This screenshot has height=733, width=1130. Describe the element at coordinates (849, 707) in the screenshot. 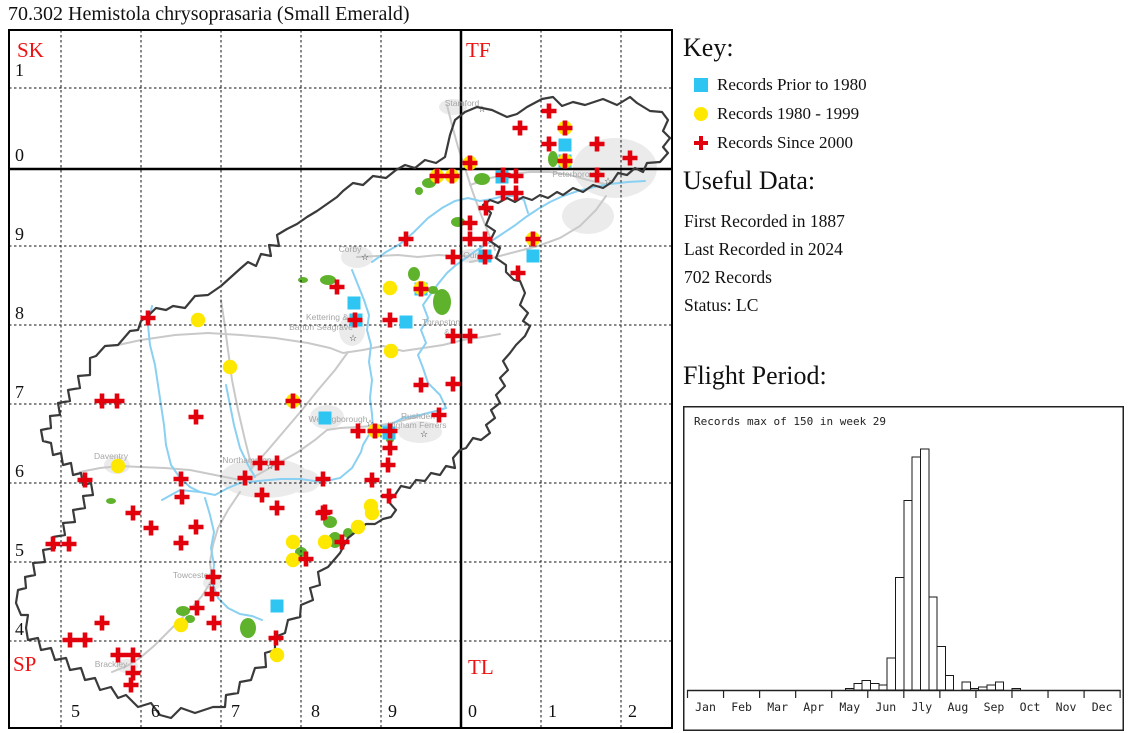

I see `month-label: May` at that location.